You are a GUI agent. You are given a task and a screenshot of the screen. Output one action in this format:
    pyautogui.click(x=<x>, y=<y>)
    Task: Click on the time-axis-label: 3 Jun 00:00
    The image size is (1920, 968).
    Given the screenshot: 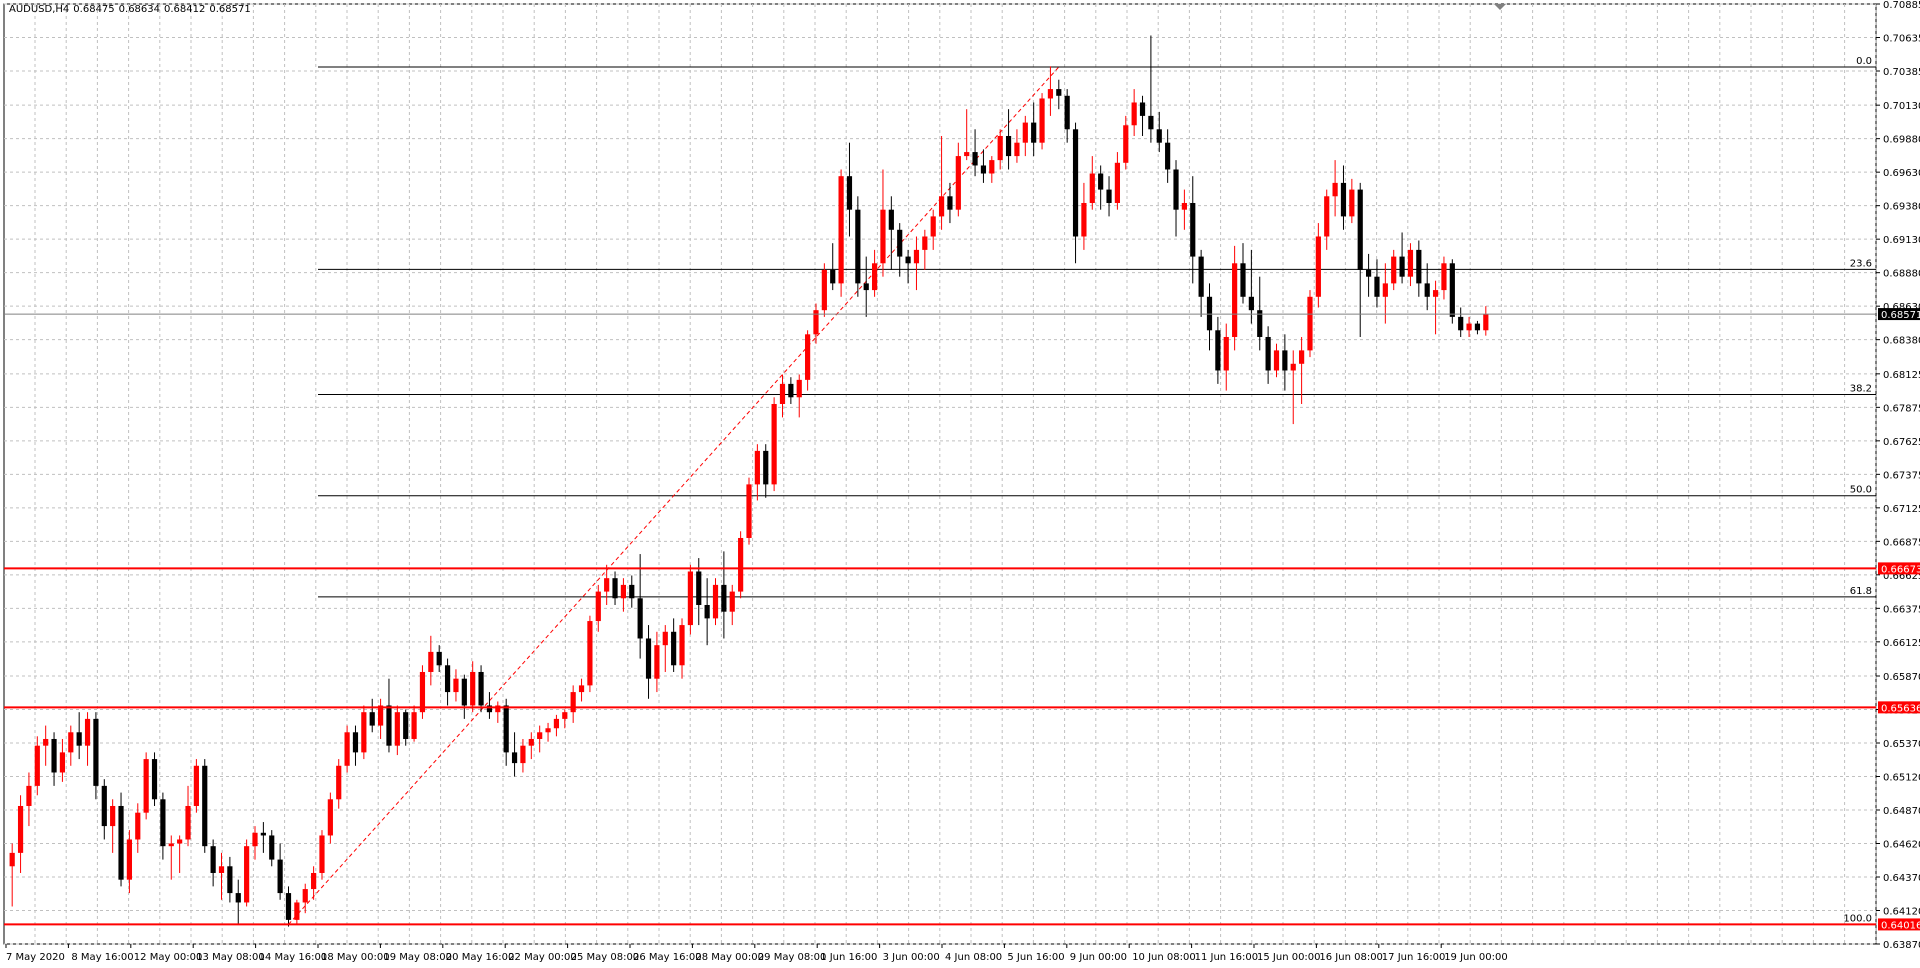 What is the action you would take?
    pyautogui.click(x=911, y=957)
    